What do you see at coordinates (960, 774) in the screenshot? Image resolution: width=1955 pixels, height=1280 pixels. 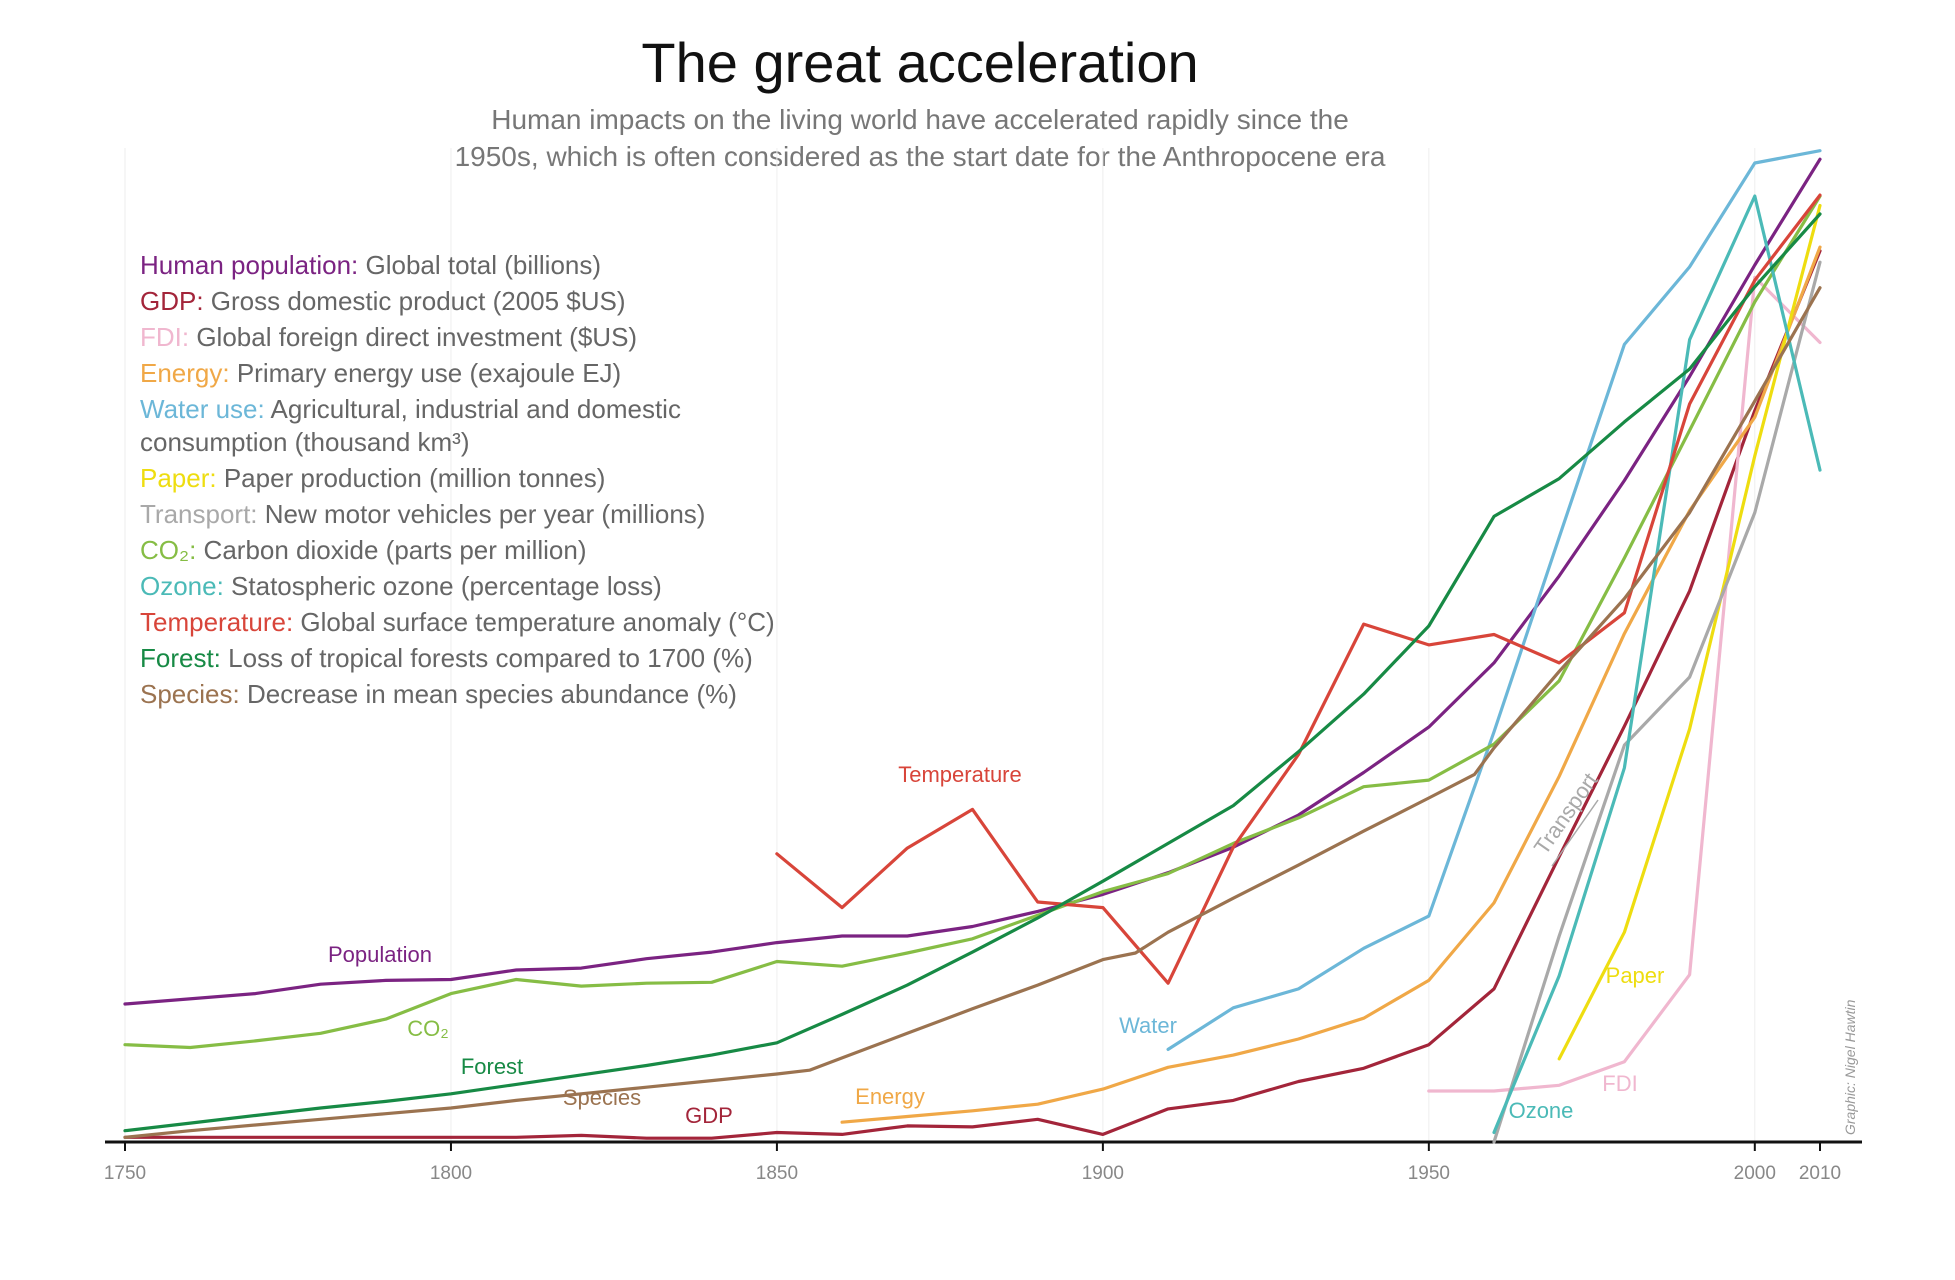 I see `series-label-temperature: Temperature` at bounding box center [960, 774].